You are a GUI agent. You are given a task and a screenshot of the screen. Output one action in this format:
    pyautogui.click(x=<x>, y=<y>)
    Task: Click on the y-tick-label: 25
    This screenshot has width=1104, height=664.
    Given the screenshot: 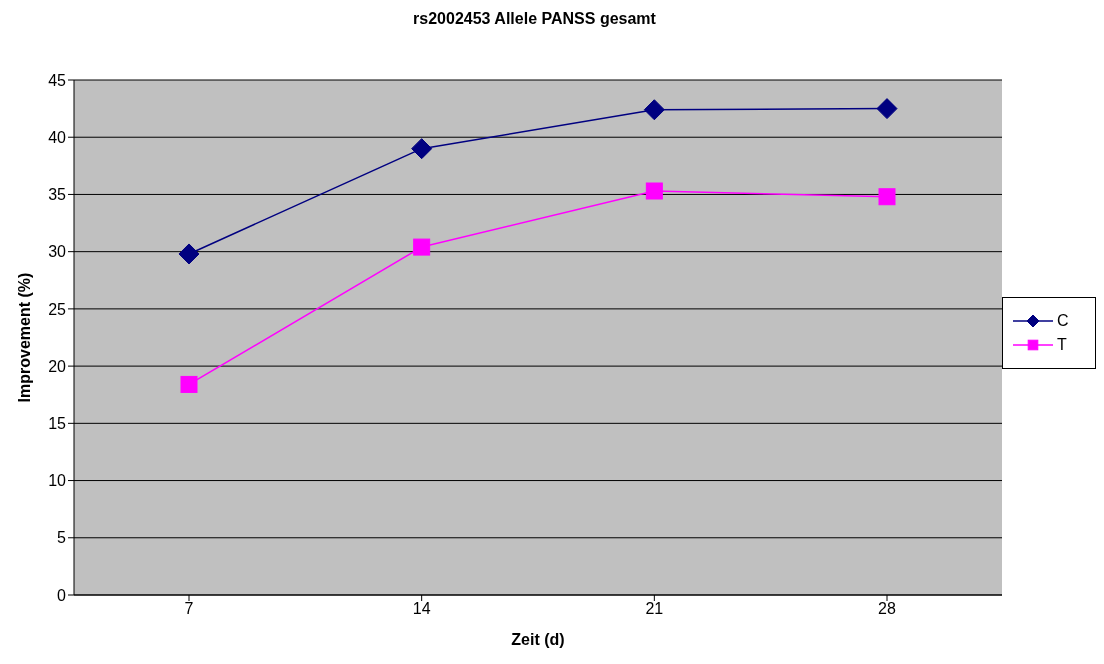 What is the action you would take?
    pyautogui.click(x=57, y=309)
    